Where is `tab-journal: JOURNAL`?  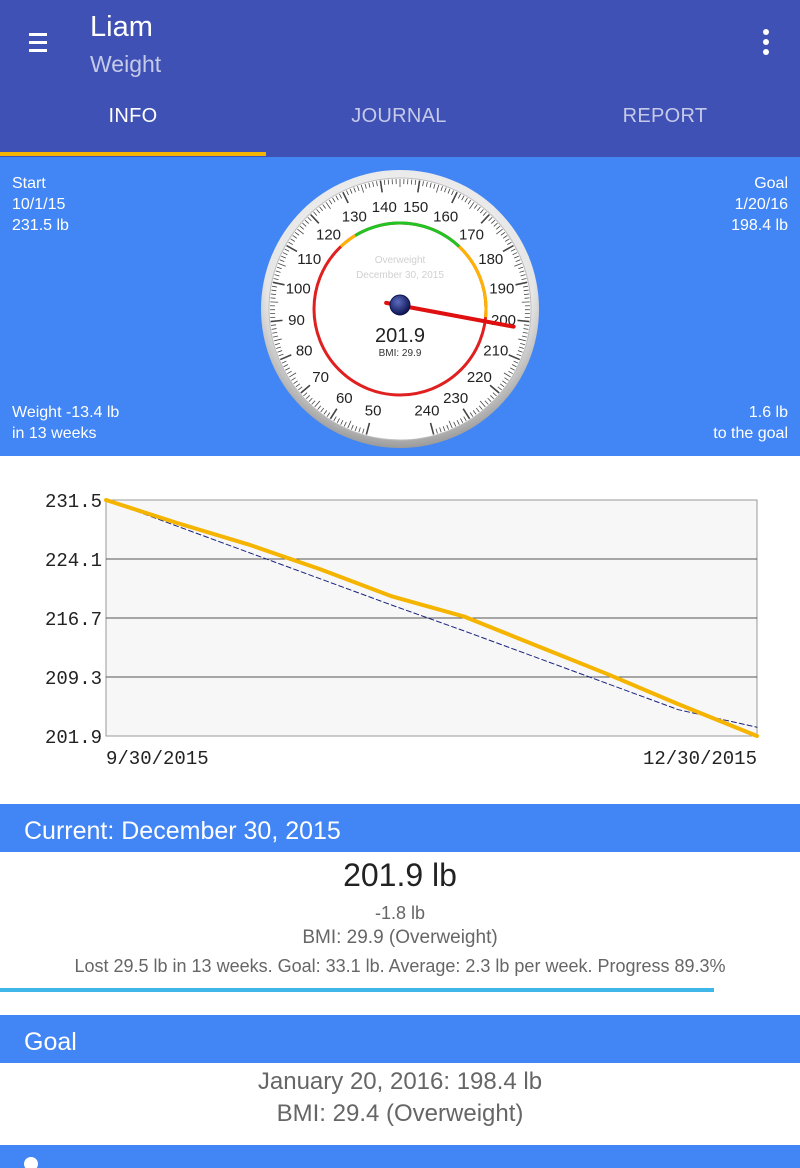
tab-journal: JOURNAL is located at coordinates (399, 116).